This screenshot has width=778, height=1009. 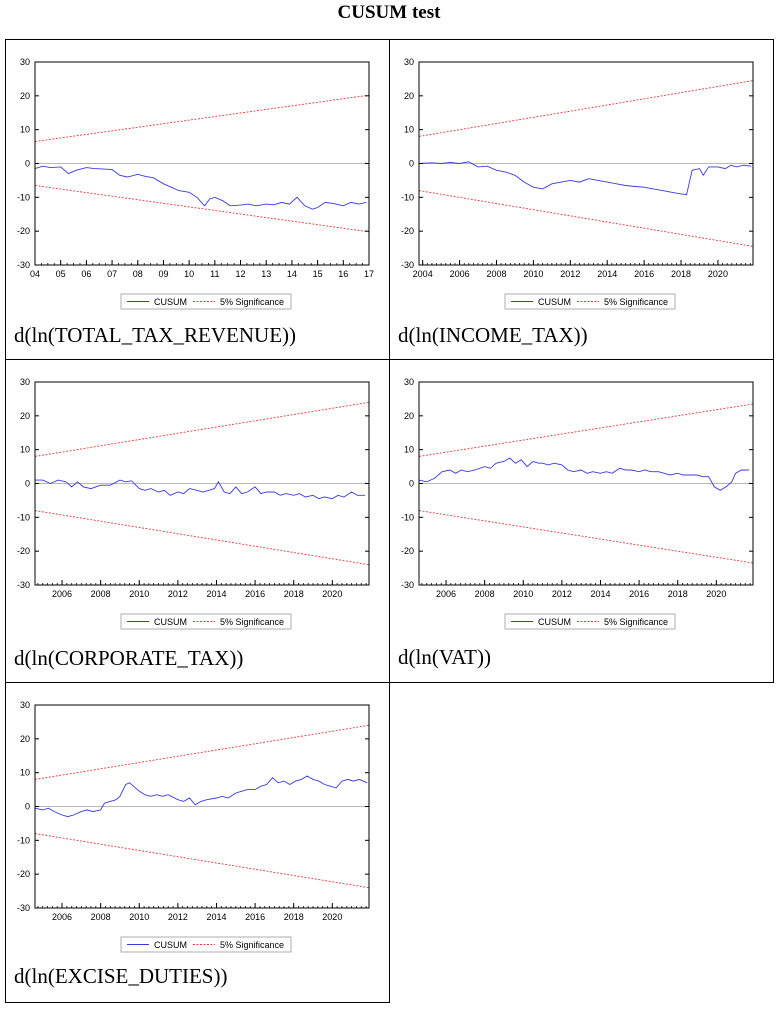 What do you see at coordinates (155, 335) in the screenshot?
I see `chart-caption: d(ln(TOTAL_TAX_REVENUE))` at bounding box center [155, 335].